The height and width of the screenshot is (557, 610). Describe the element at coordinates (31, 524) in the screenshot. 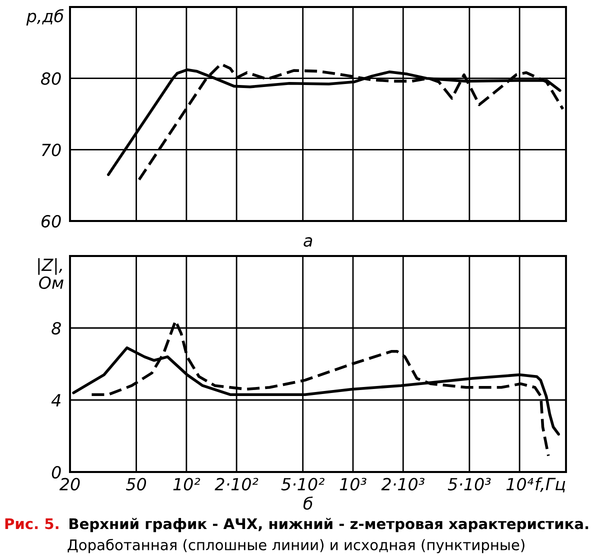

I see `text: Рис. 5.` at that location.